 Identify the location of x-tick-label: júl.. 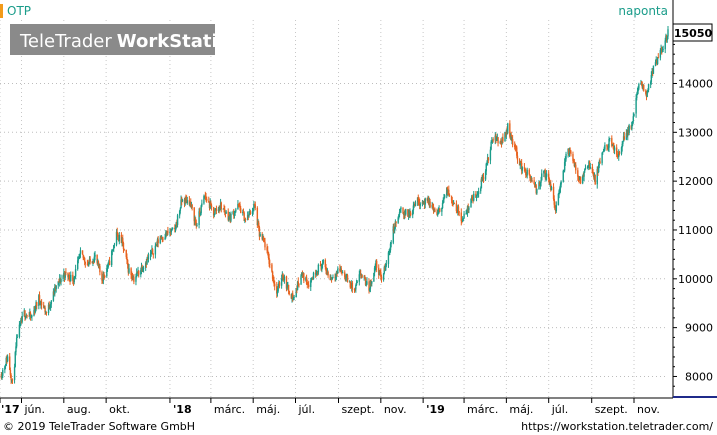
(560, 409).